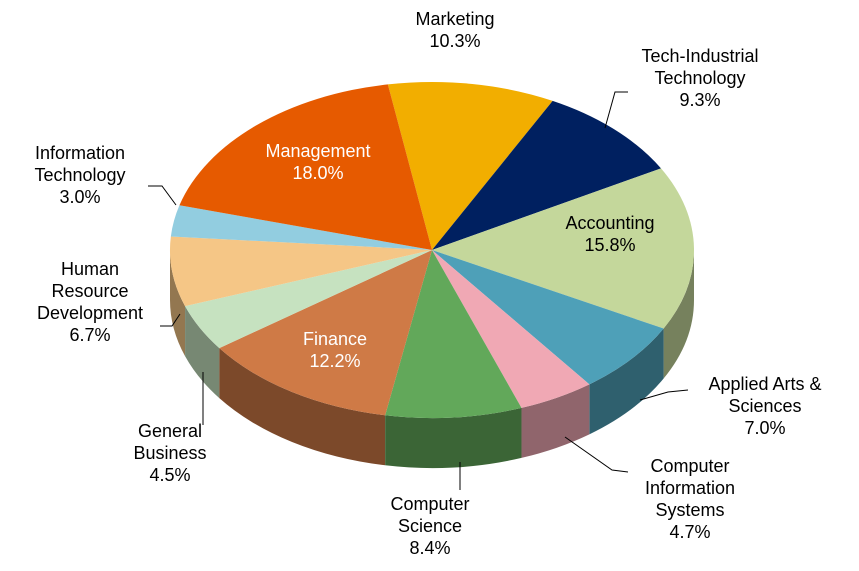 The image size is (859, 571). I want to click on slice-label: Computer Science 8.4%, so click(430, 526).